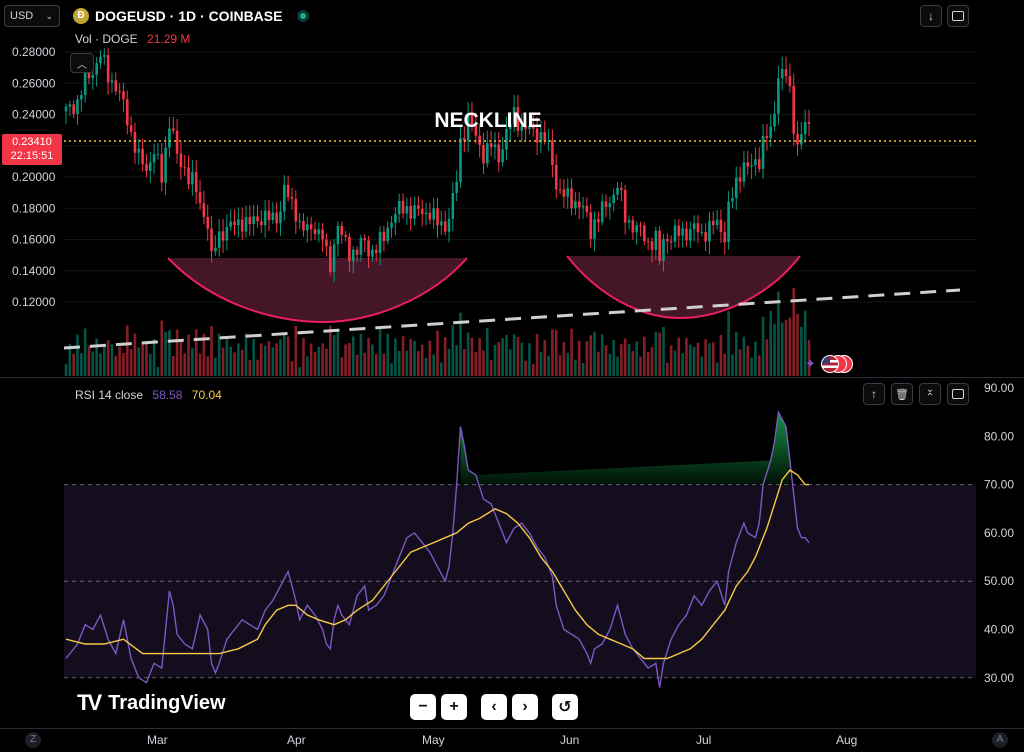 This screenshot has width=1024, height=752. Describe the element at coordinates (931, 16) in the screenshot. I see `scroll-down-button: ↓` at that location.